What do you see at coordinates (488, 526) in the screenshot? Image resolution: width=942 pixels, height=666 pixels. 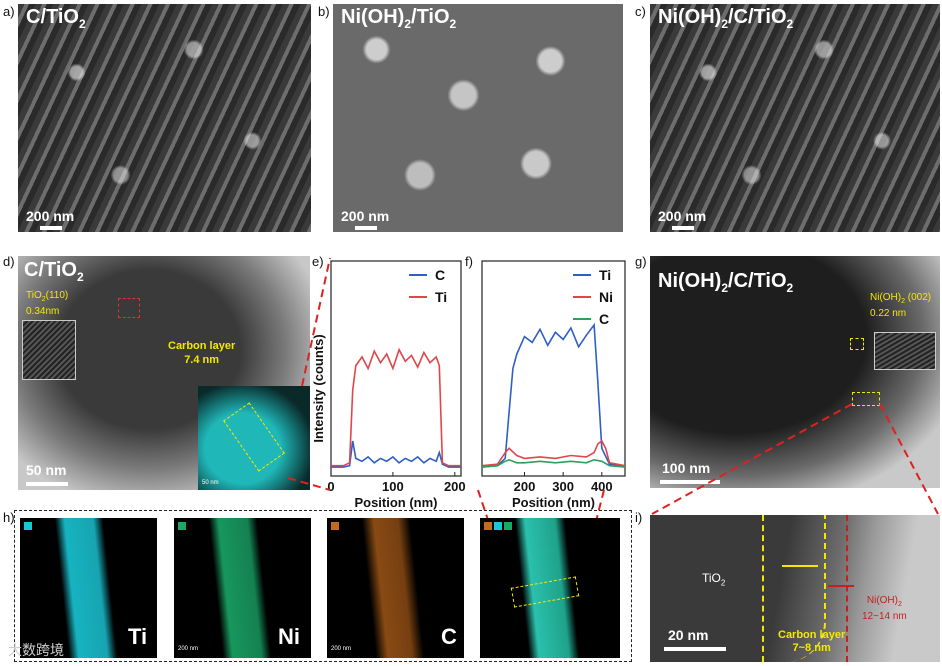 I see `eds-map-overlay-swatch-c` at bounding box center [488, 526].